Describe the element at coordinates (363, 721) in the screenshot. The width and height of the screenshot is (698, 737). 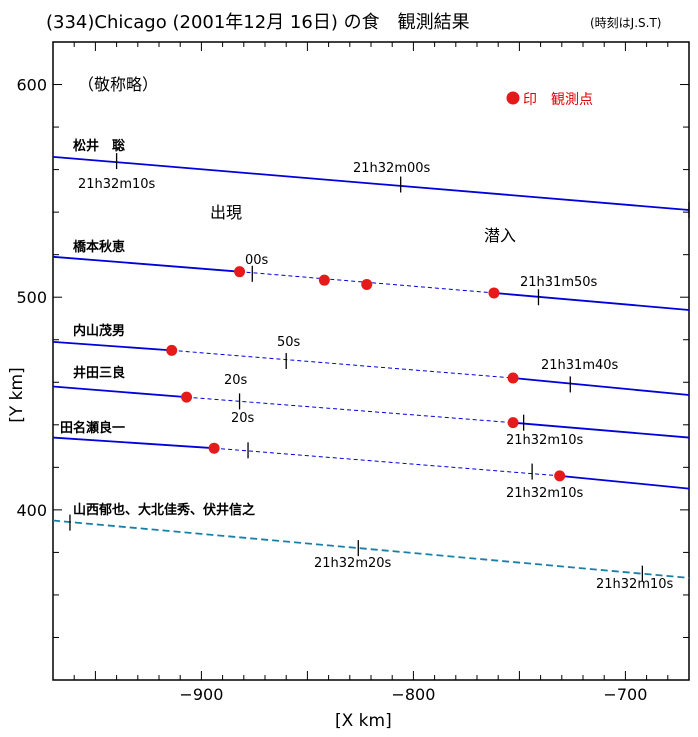
I see `x-axis-label: [X km]` at that location.